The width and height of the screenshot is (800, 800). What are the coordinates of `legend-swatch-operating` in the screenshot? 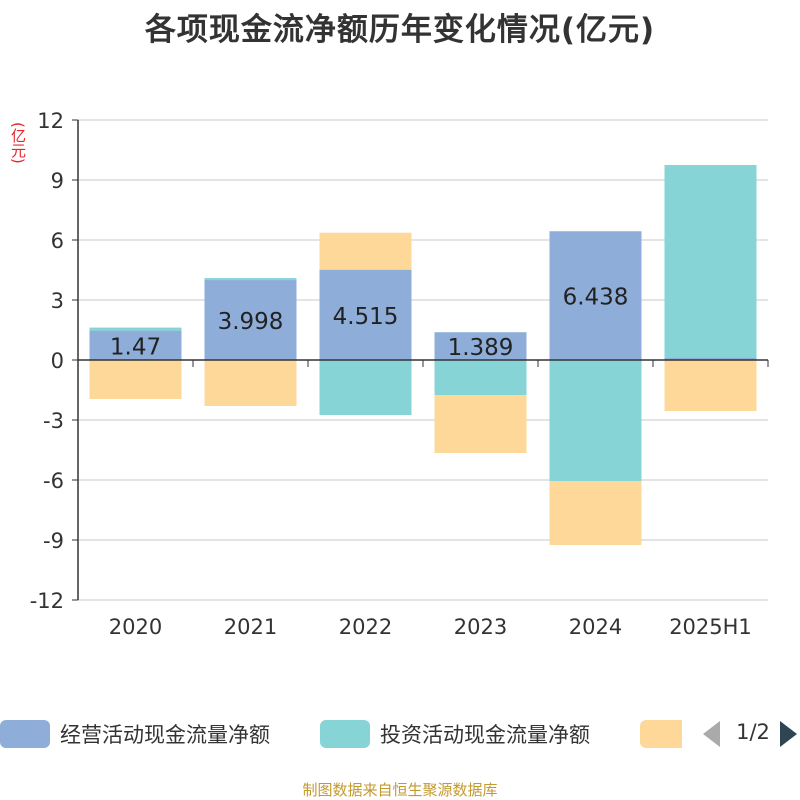 It's located at (25, 734).